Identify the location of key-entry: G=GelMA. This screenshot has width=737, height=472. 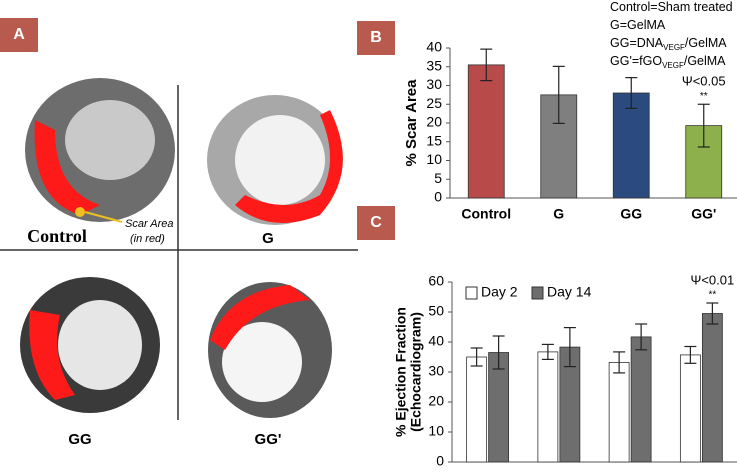
(638, 25).